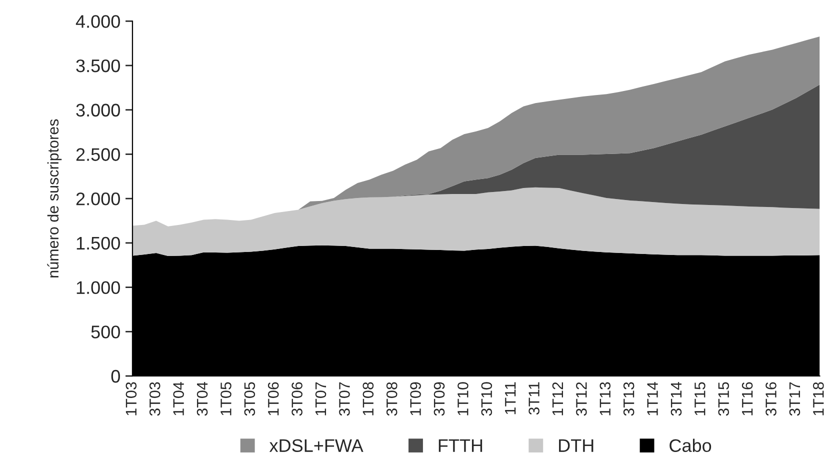 The height and width of the screenshot is (470, 828). I want to click on x-tick-label: 1T07, so click(320, 399).